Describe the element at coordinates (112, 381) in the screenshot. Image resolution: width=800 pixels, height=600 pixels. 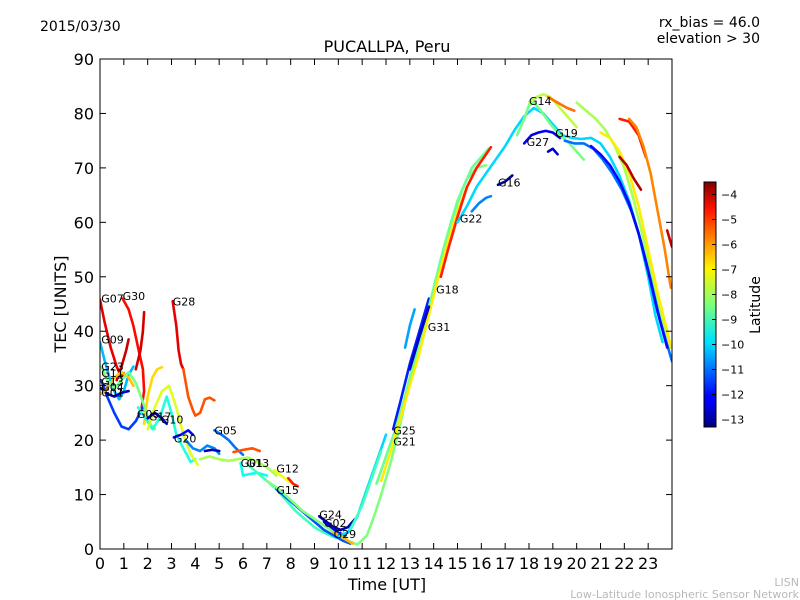
I see `satellite-label: G13` at that location.